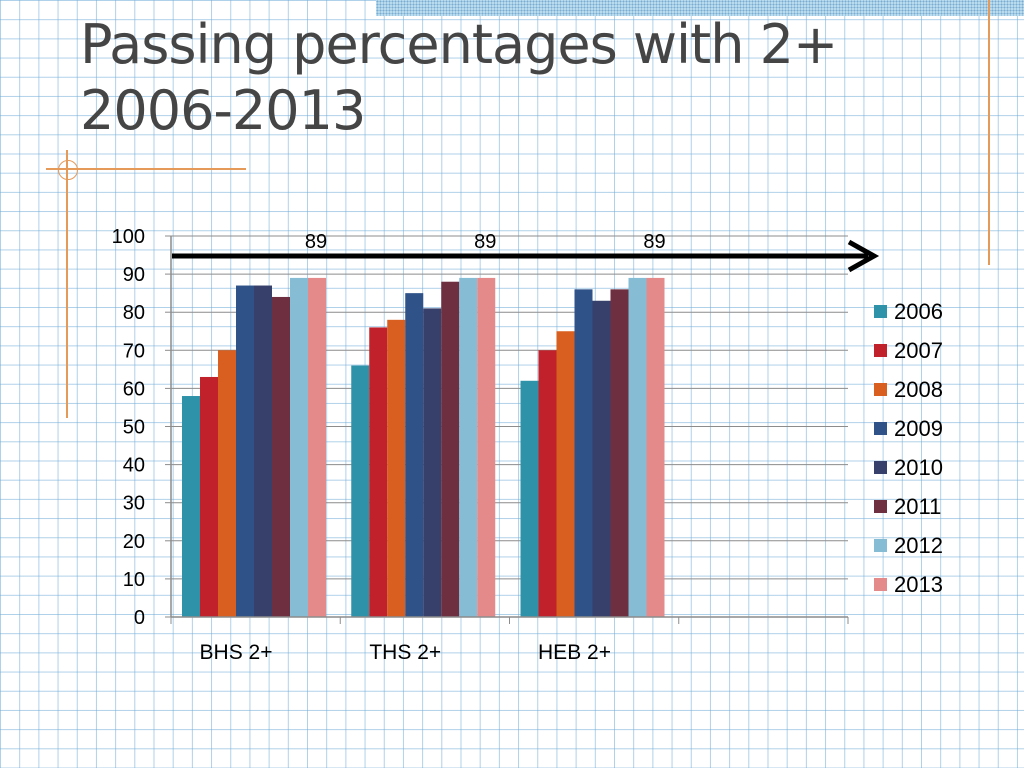 The image size is (1024, 768). I want to click on legend-item: 2012, so click(908, 545).